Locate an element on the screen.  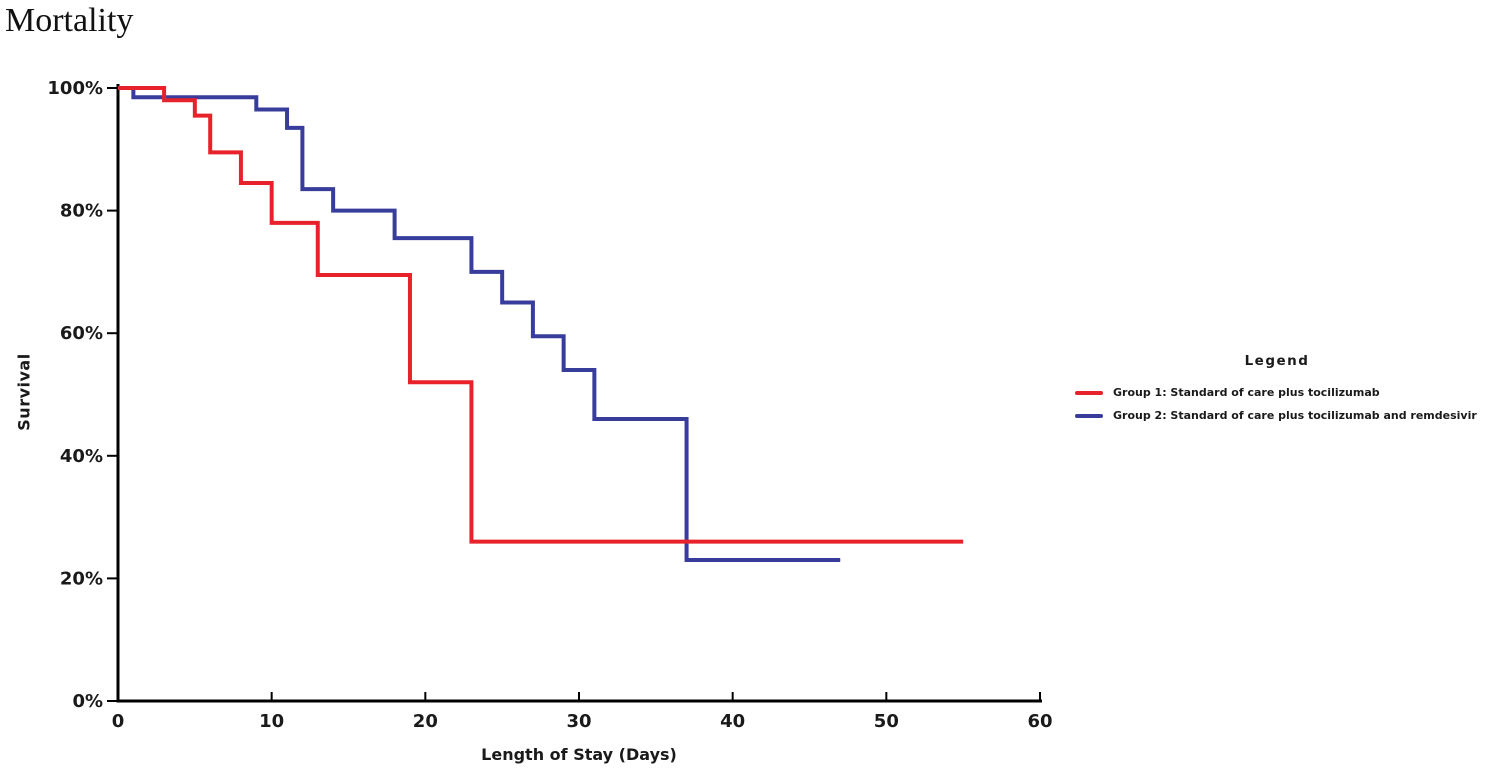
x-tick-label: 0 is located at coordinates (118, 721).